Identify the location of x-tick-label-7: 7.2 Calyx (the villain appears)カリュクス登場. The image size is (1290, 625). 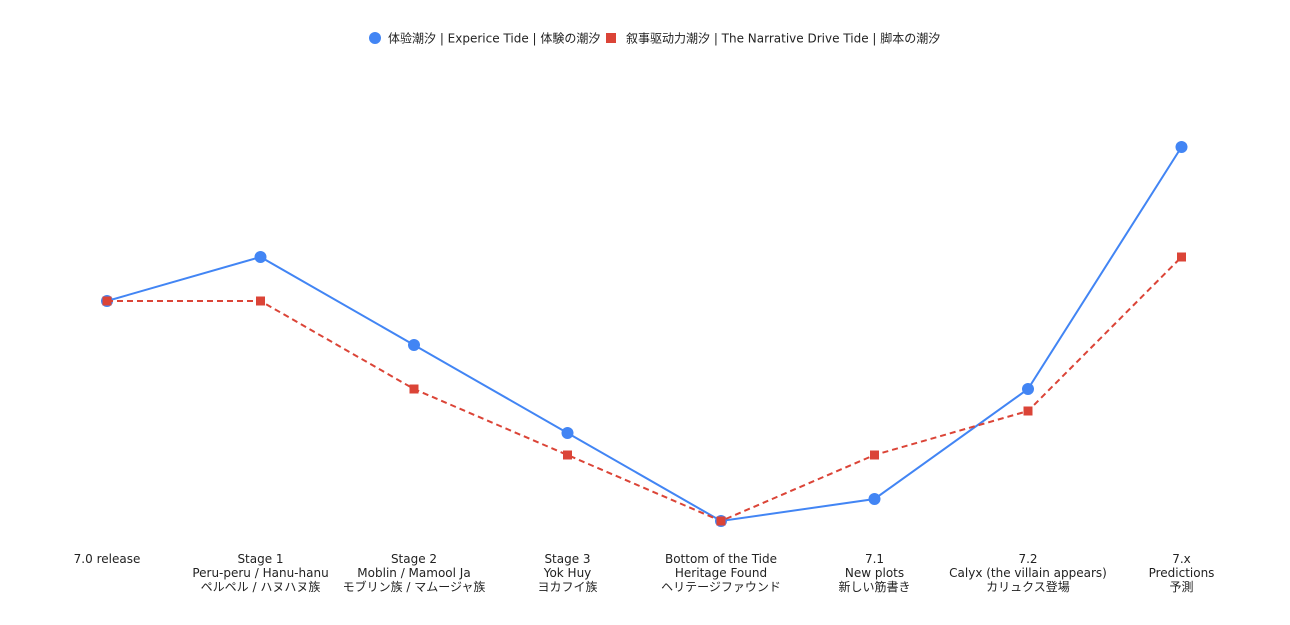
(1028, 573).